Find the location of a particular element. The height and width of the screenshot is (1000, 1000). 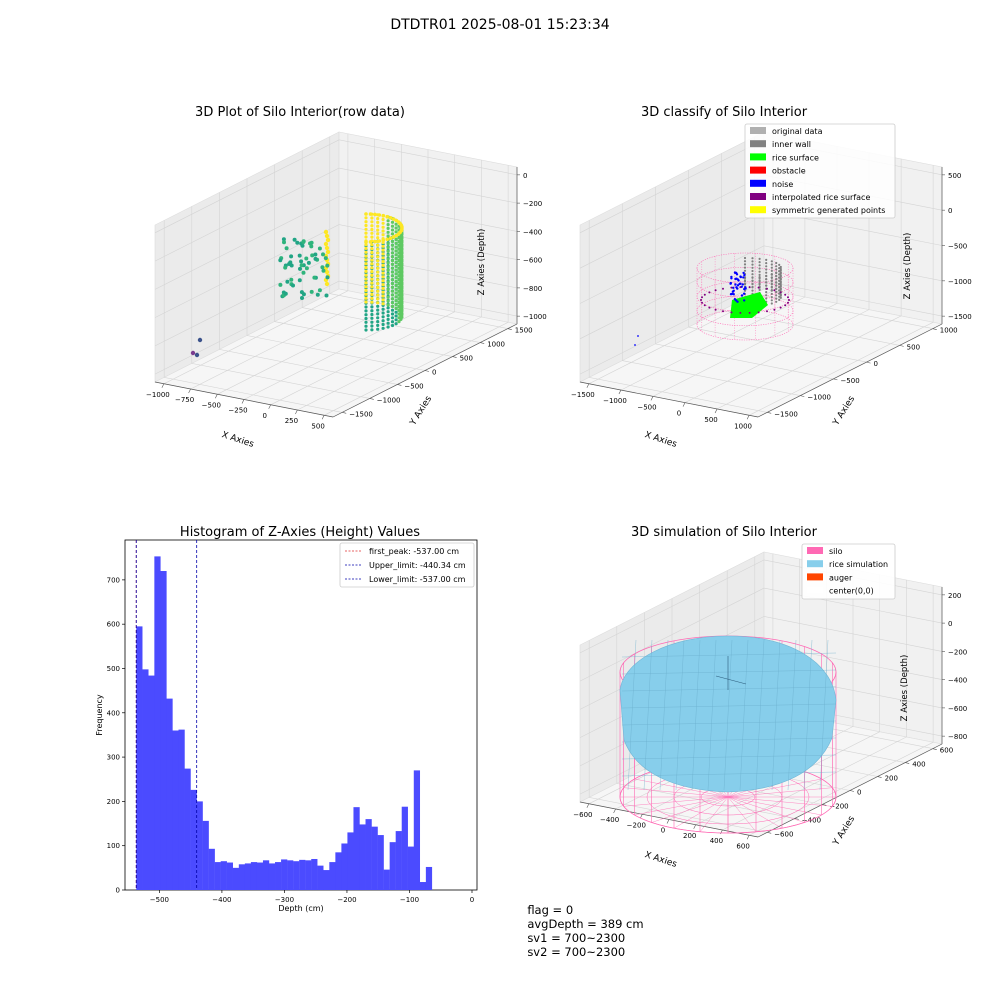

p1-x-gridline is located at coordinates (282, 264).